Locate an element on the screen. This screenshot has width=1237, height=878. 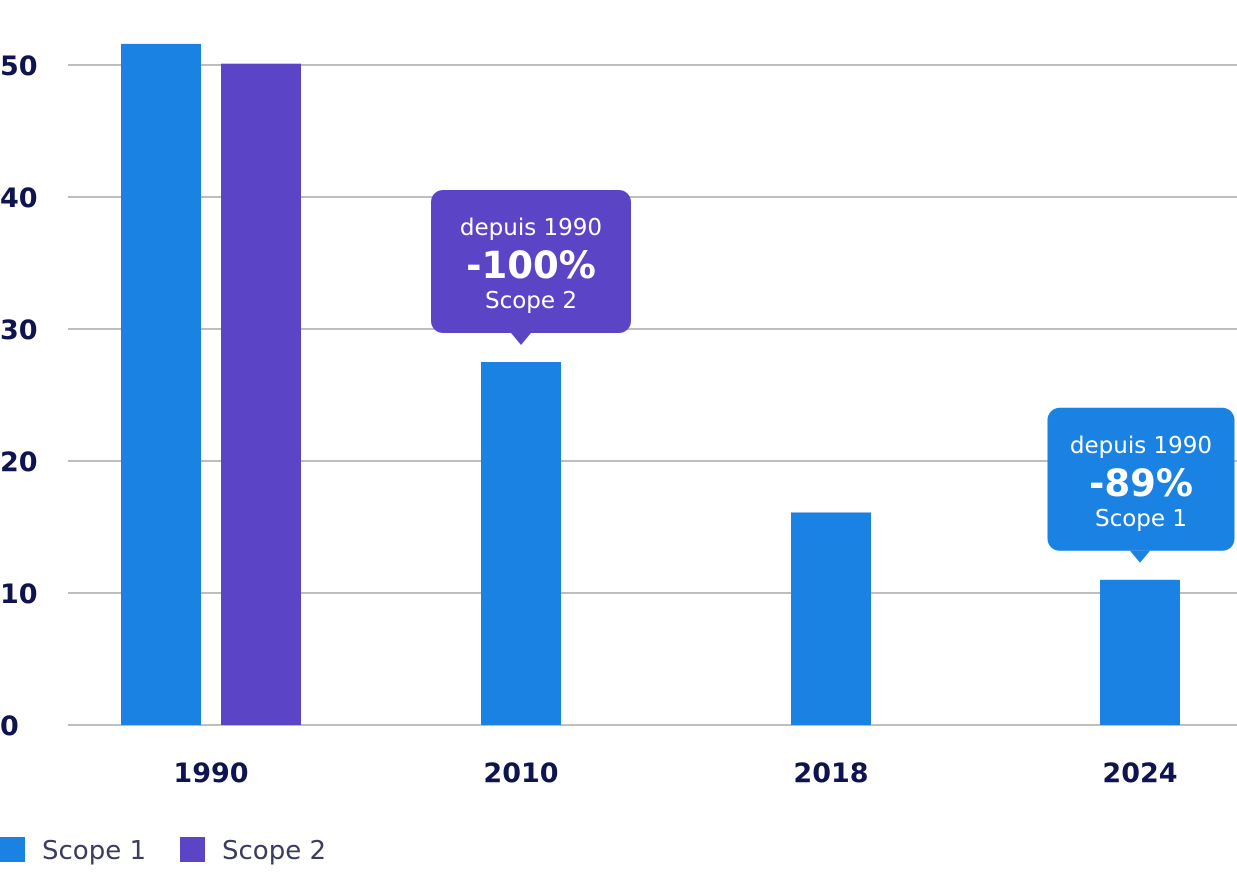
bar-scope-1-2024 is located at coordinates (1140, 652).